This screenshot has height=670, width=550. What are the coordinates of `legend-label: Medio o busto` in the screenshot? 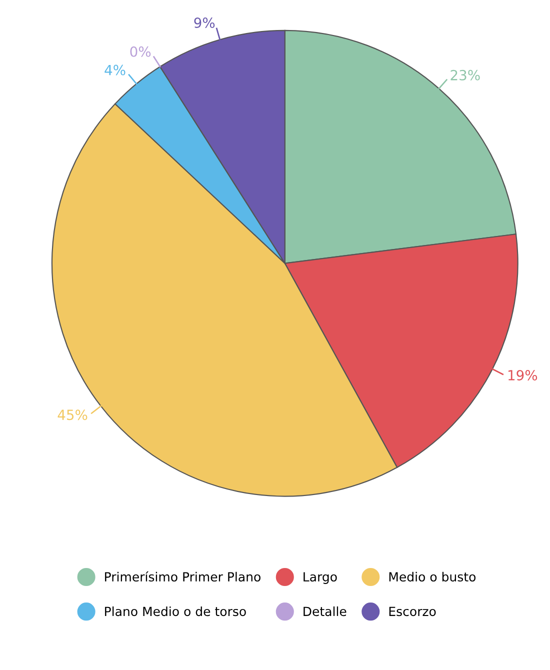 It's located at (432, 577).